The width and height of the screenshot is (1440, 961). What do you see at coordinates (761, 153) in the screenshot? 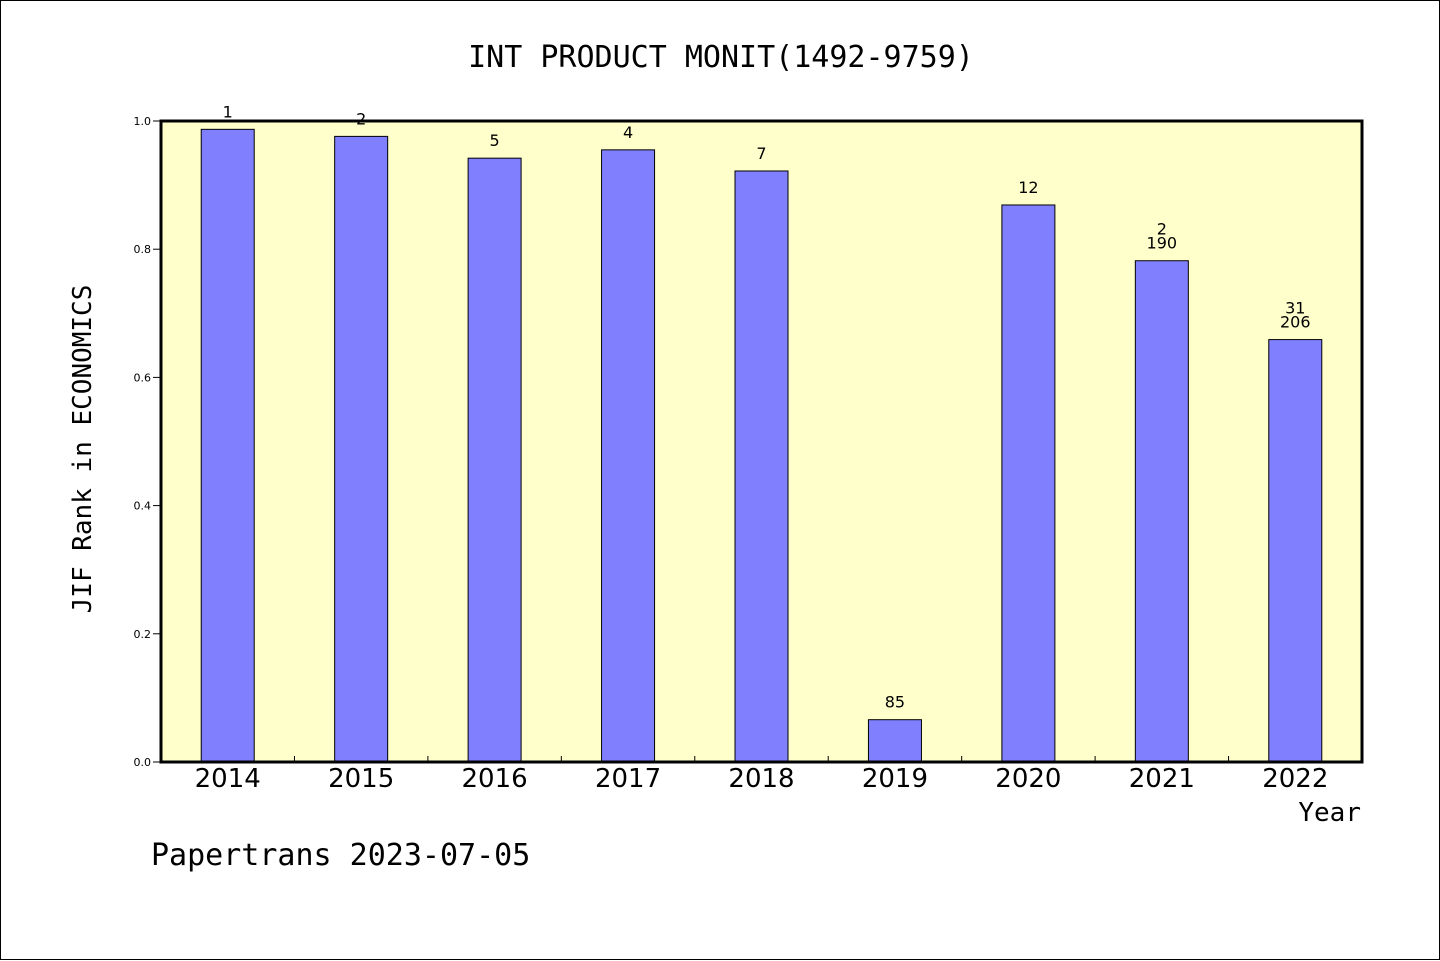
I see `bar-data-label: 7` at bounding box center [761, 153].